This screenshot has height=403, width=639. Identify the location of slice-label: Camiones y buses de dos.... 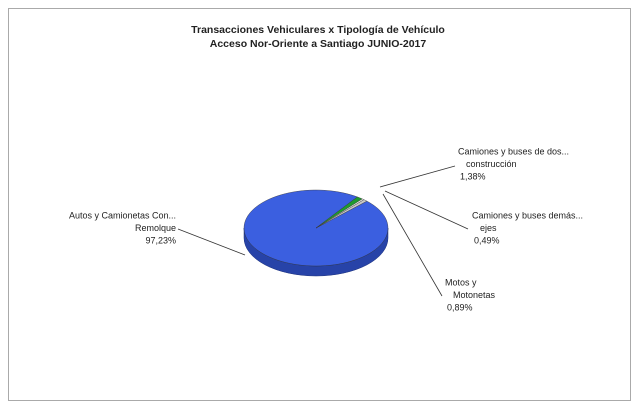
(513, 151).